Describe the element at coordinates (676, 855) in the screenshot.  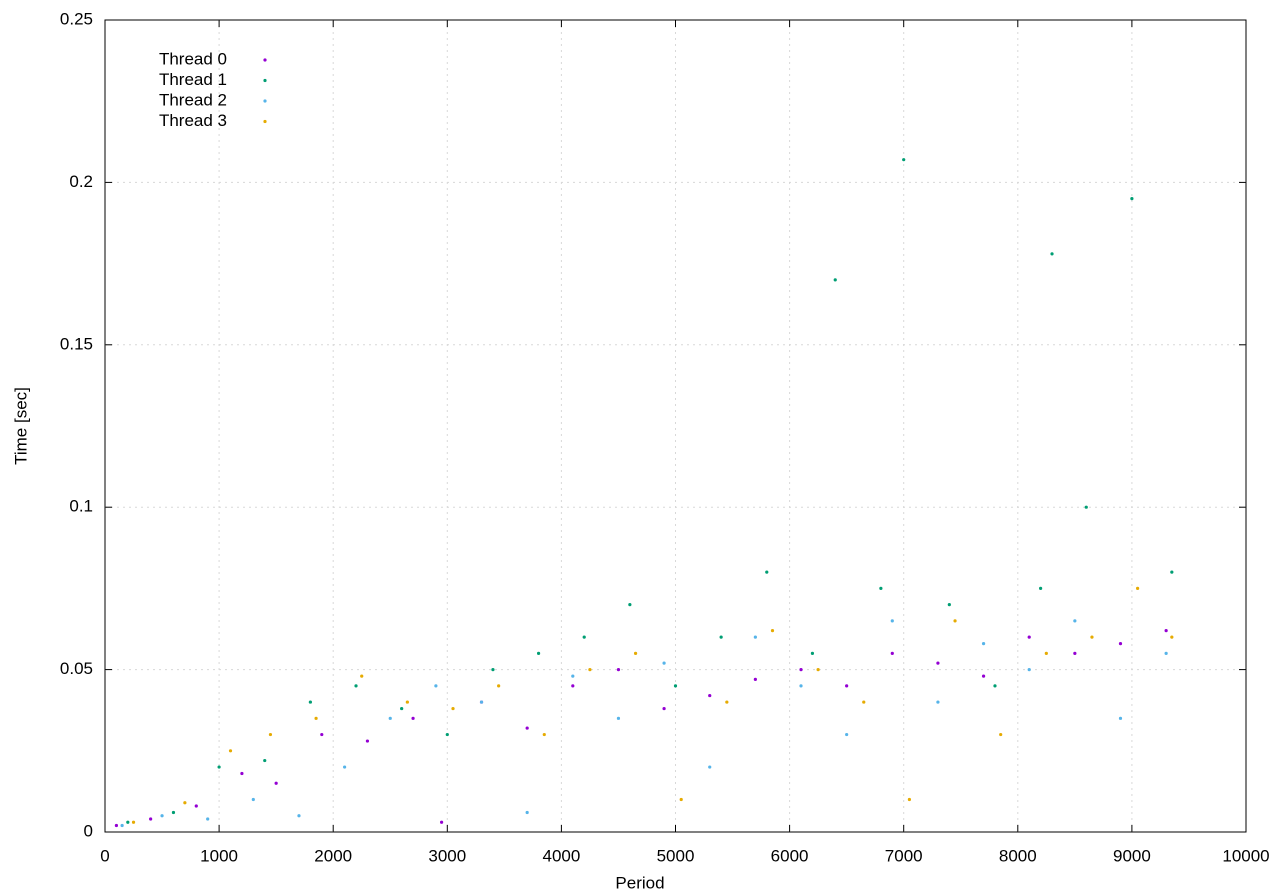
I see `x-tick-label: 5000` at that location.